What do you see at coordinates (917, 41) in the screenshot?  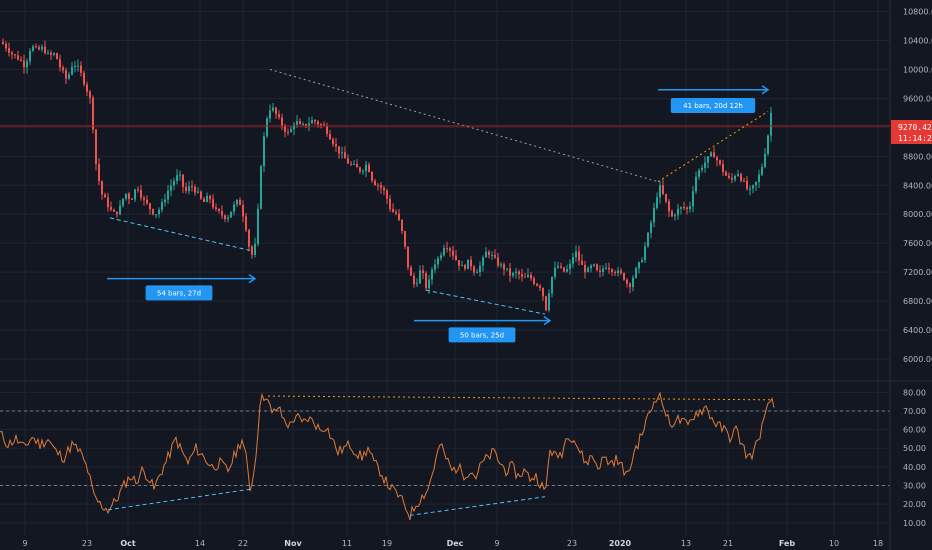 I see `price-tick-label: 10400.00` at bounding box center [917, 41].